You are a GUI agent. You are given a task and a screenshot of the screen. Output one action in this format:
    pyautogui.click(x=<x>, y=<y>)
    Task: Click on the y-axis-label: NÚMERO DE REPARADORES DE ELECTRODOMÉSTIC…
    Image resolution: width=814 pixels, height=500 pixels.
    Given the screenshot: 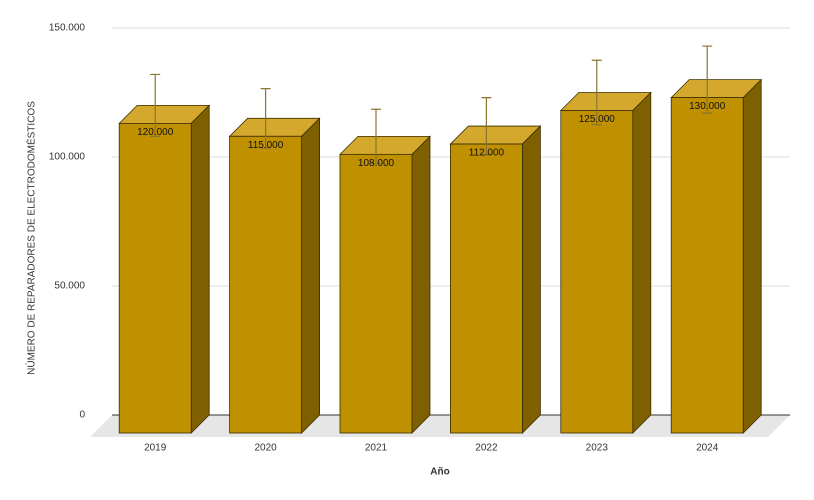 What is the action you would take?
    pyautogui.click(x=31, y=238)
    